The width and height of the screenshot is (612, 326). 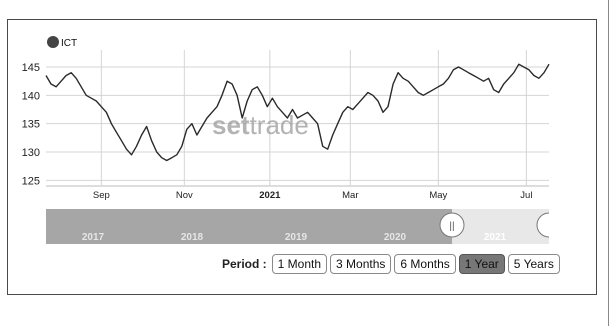 I want to click on legend-label: ICT, so click(x=69, y=43).